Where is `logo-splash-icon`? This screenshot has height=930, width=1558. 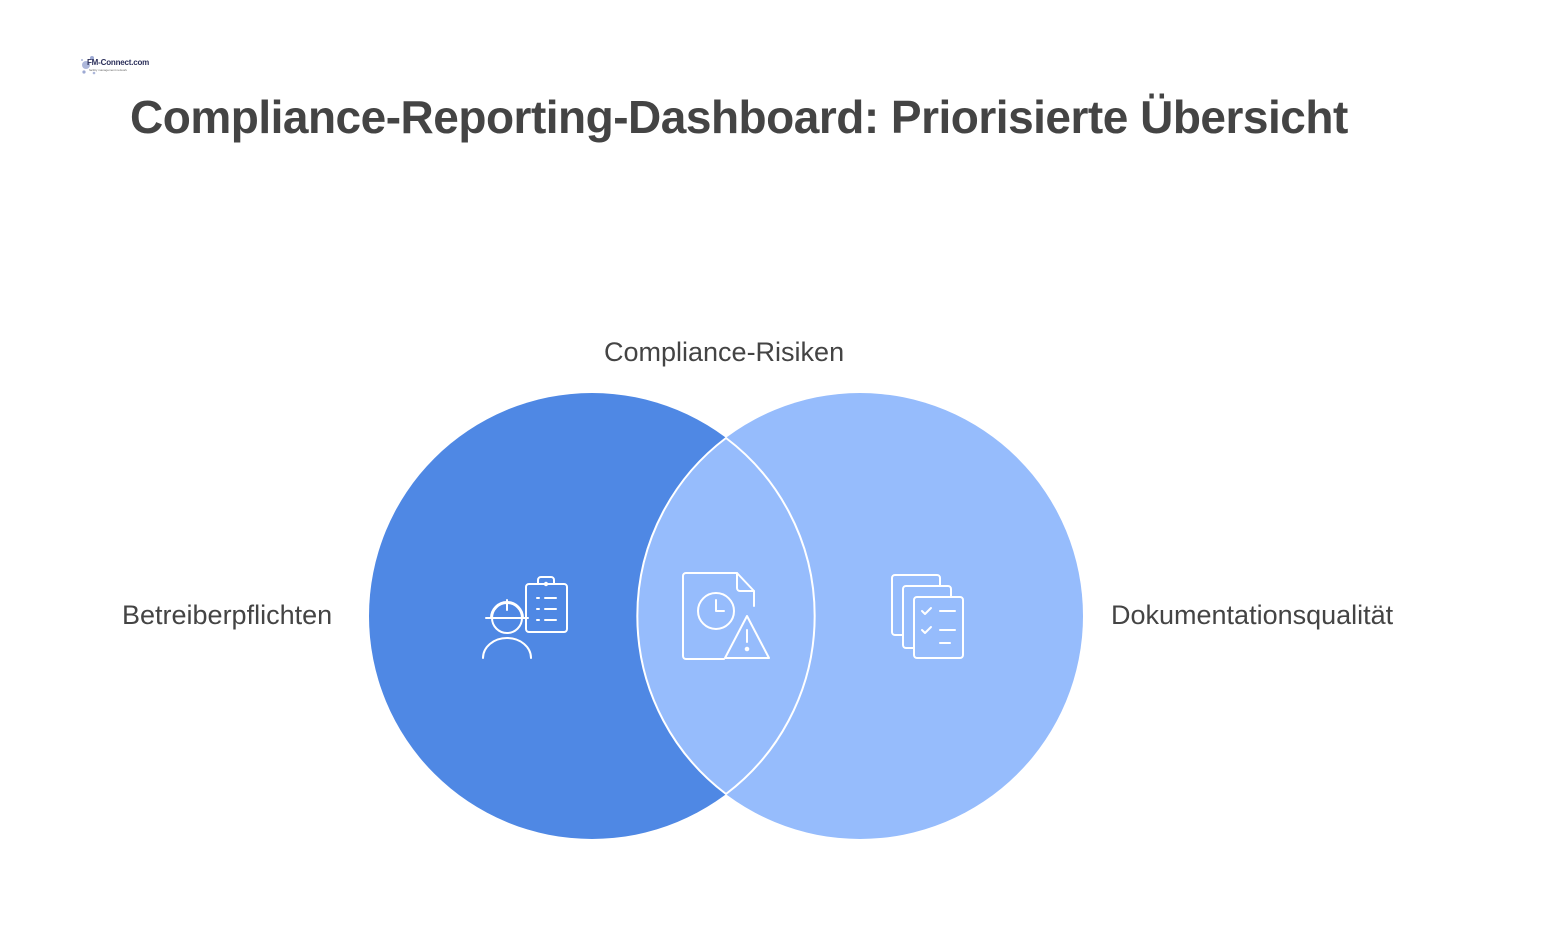 logo-splash-icon is located at coordinates (88, 65).